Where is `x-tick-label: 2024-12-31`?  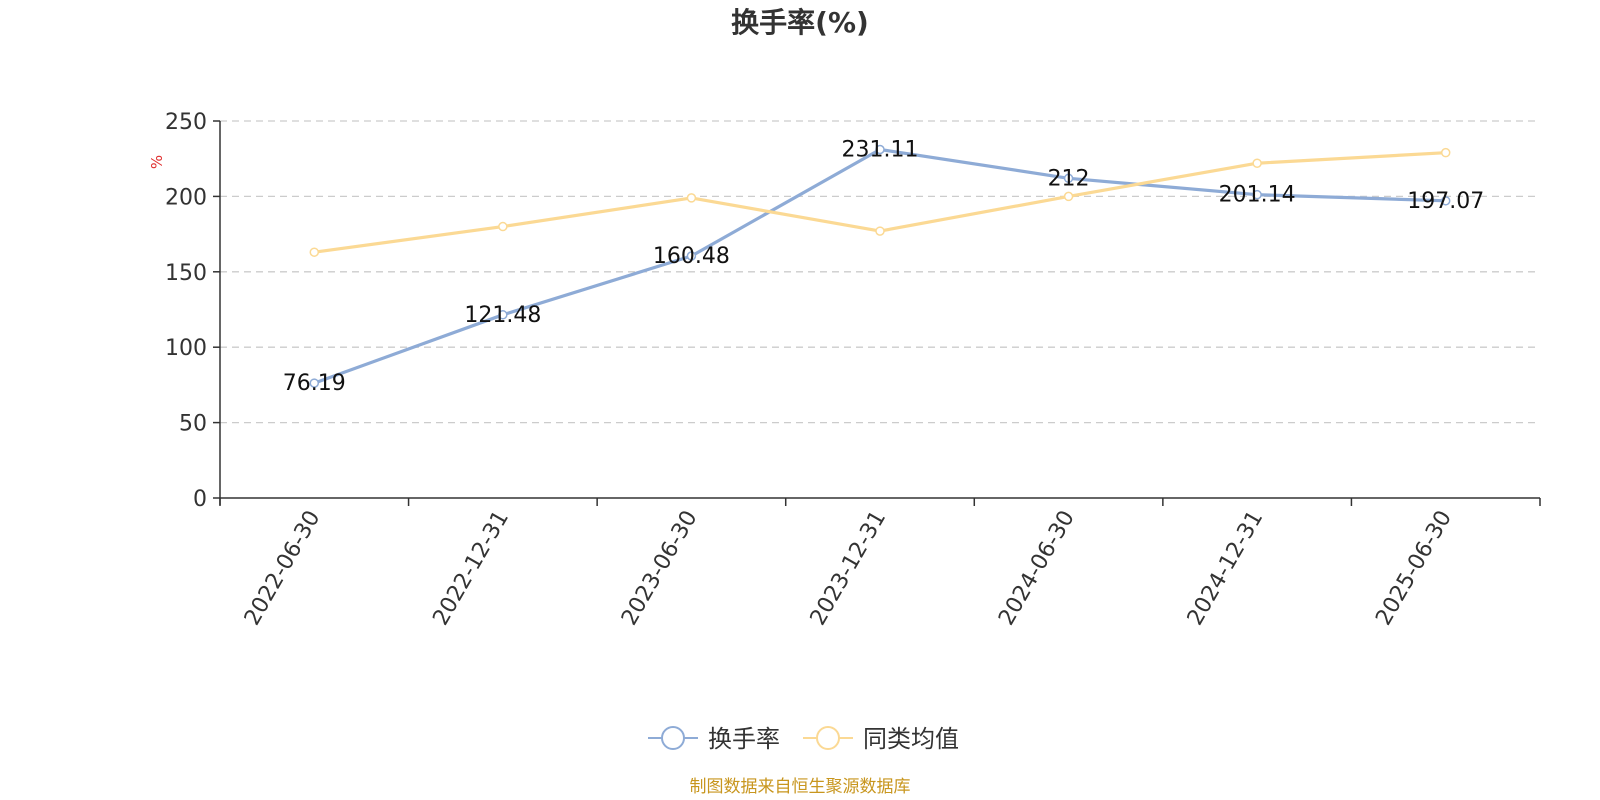 x-tick-label: 2024-12-31 is located at coordinates (1226, 568).